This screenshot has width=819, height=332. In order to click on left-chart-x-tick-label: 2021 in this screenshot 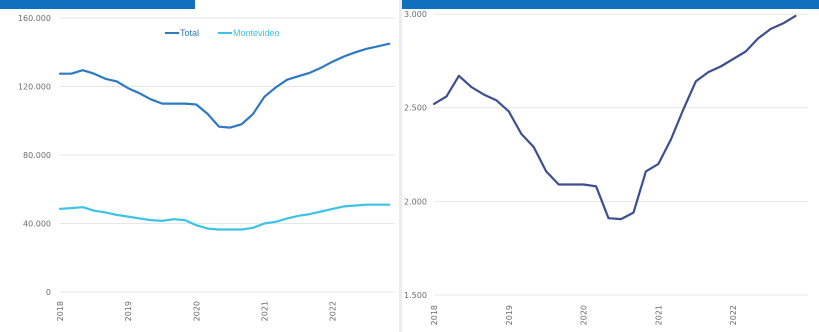, I will do `click(264, 311)`.